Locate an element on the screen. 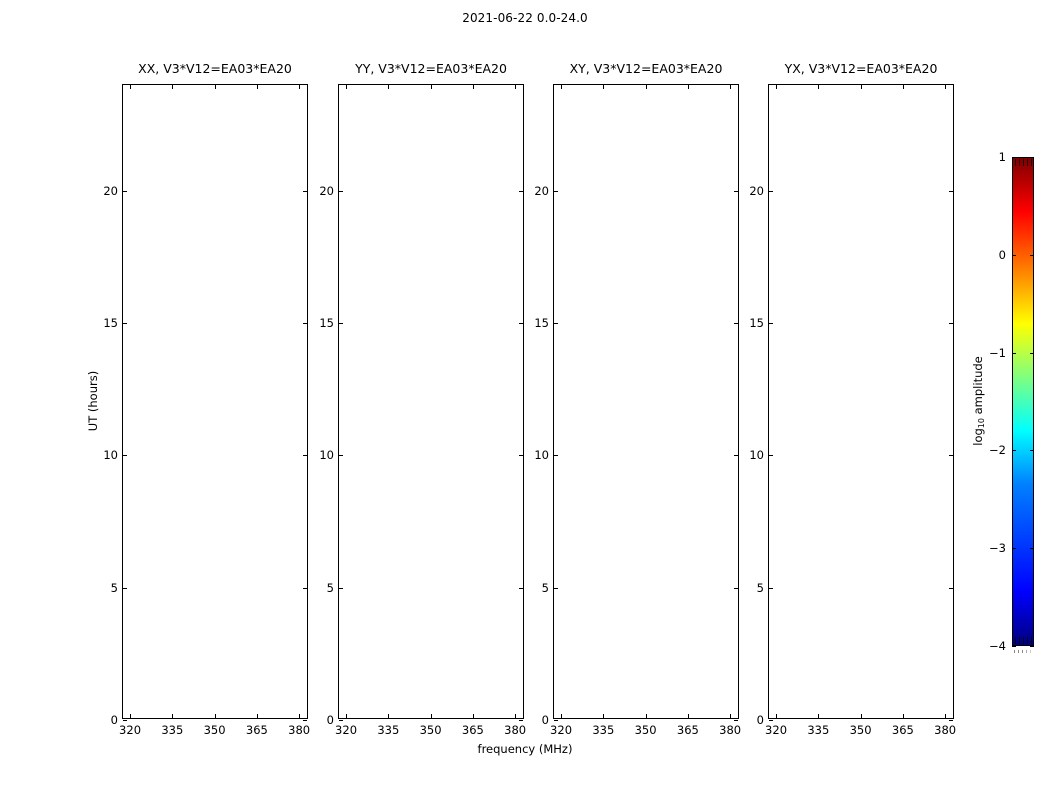 This screenshot has height=800, width=1050. colorbar-under-dots is located at coordinates (1024, 651).